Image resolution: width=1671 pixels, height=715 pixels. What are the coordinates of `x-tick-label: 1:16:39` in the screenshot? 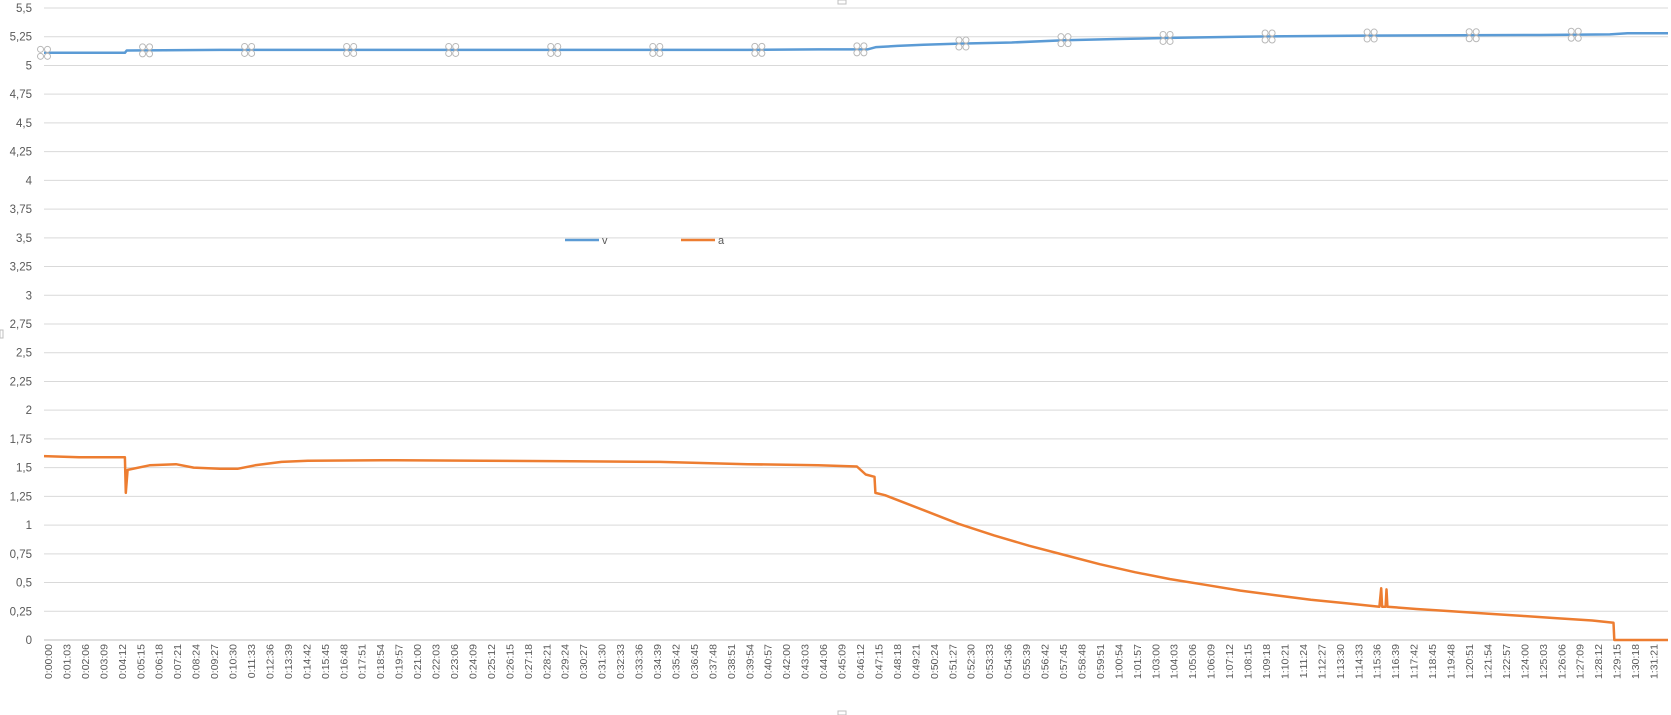 It's located at (1396, 661).